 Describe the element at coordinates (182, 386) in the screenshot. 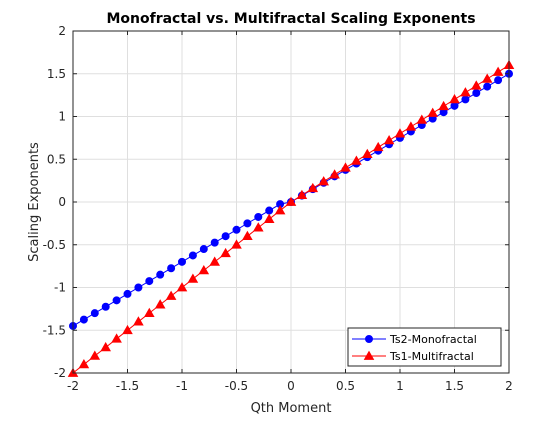

I see `x-tick-label: -1` at that location.